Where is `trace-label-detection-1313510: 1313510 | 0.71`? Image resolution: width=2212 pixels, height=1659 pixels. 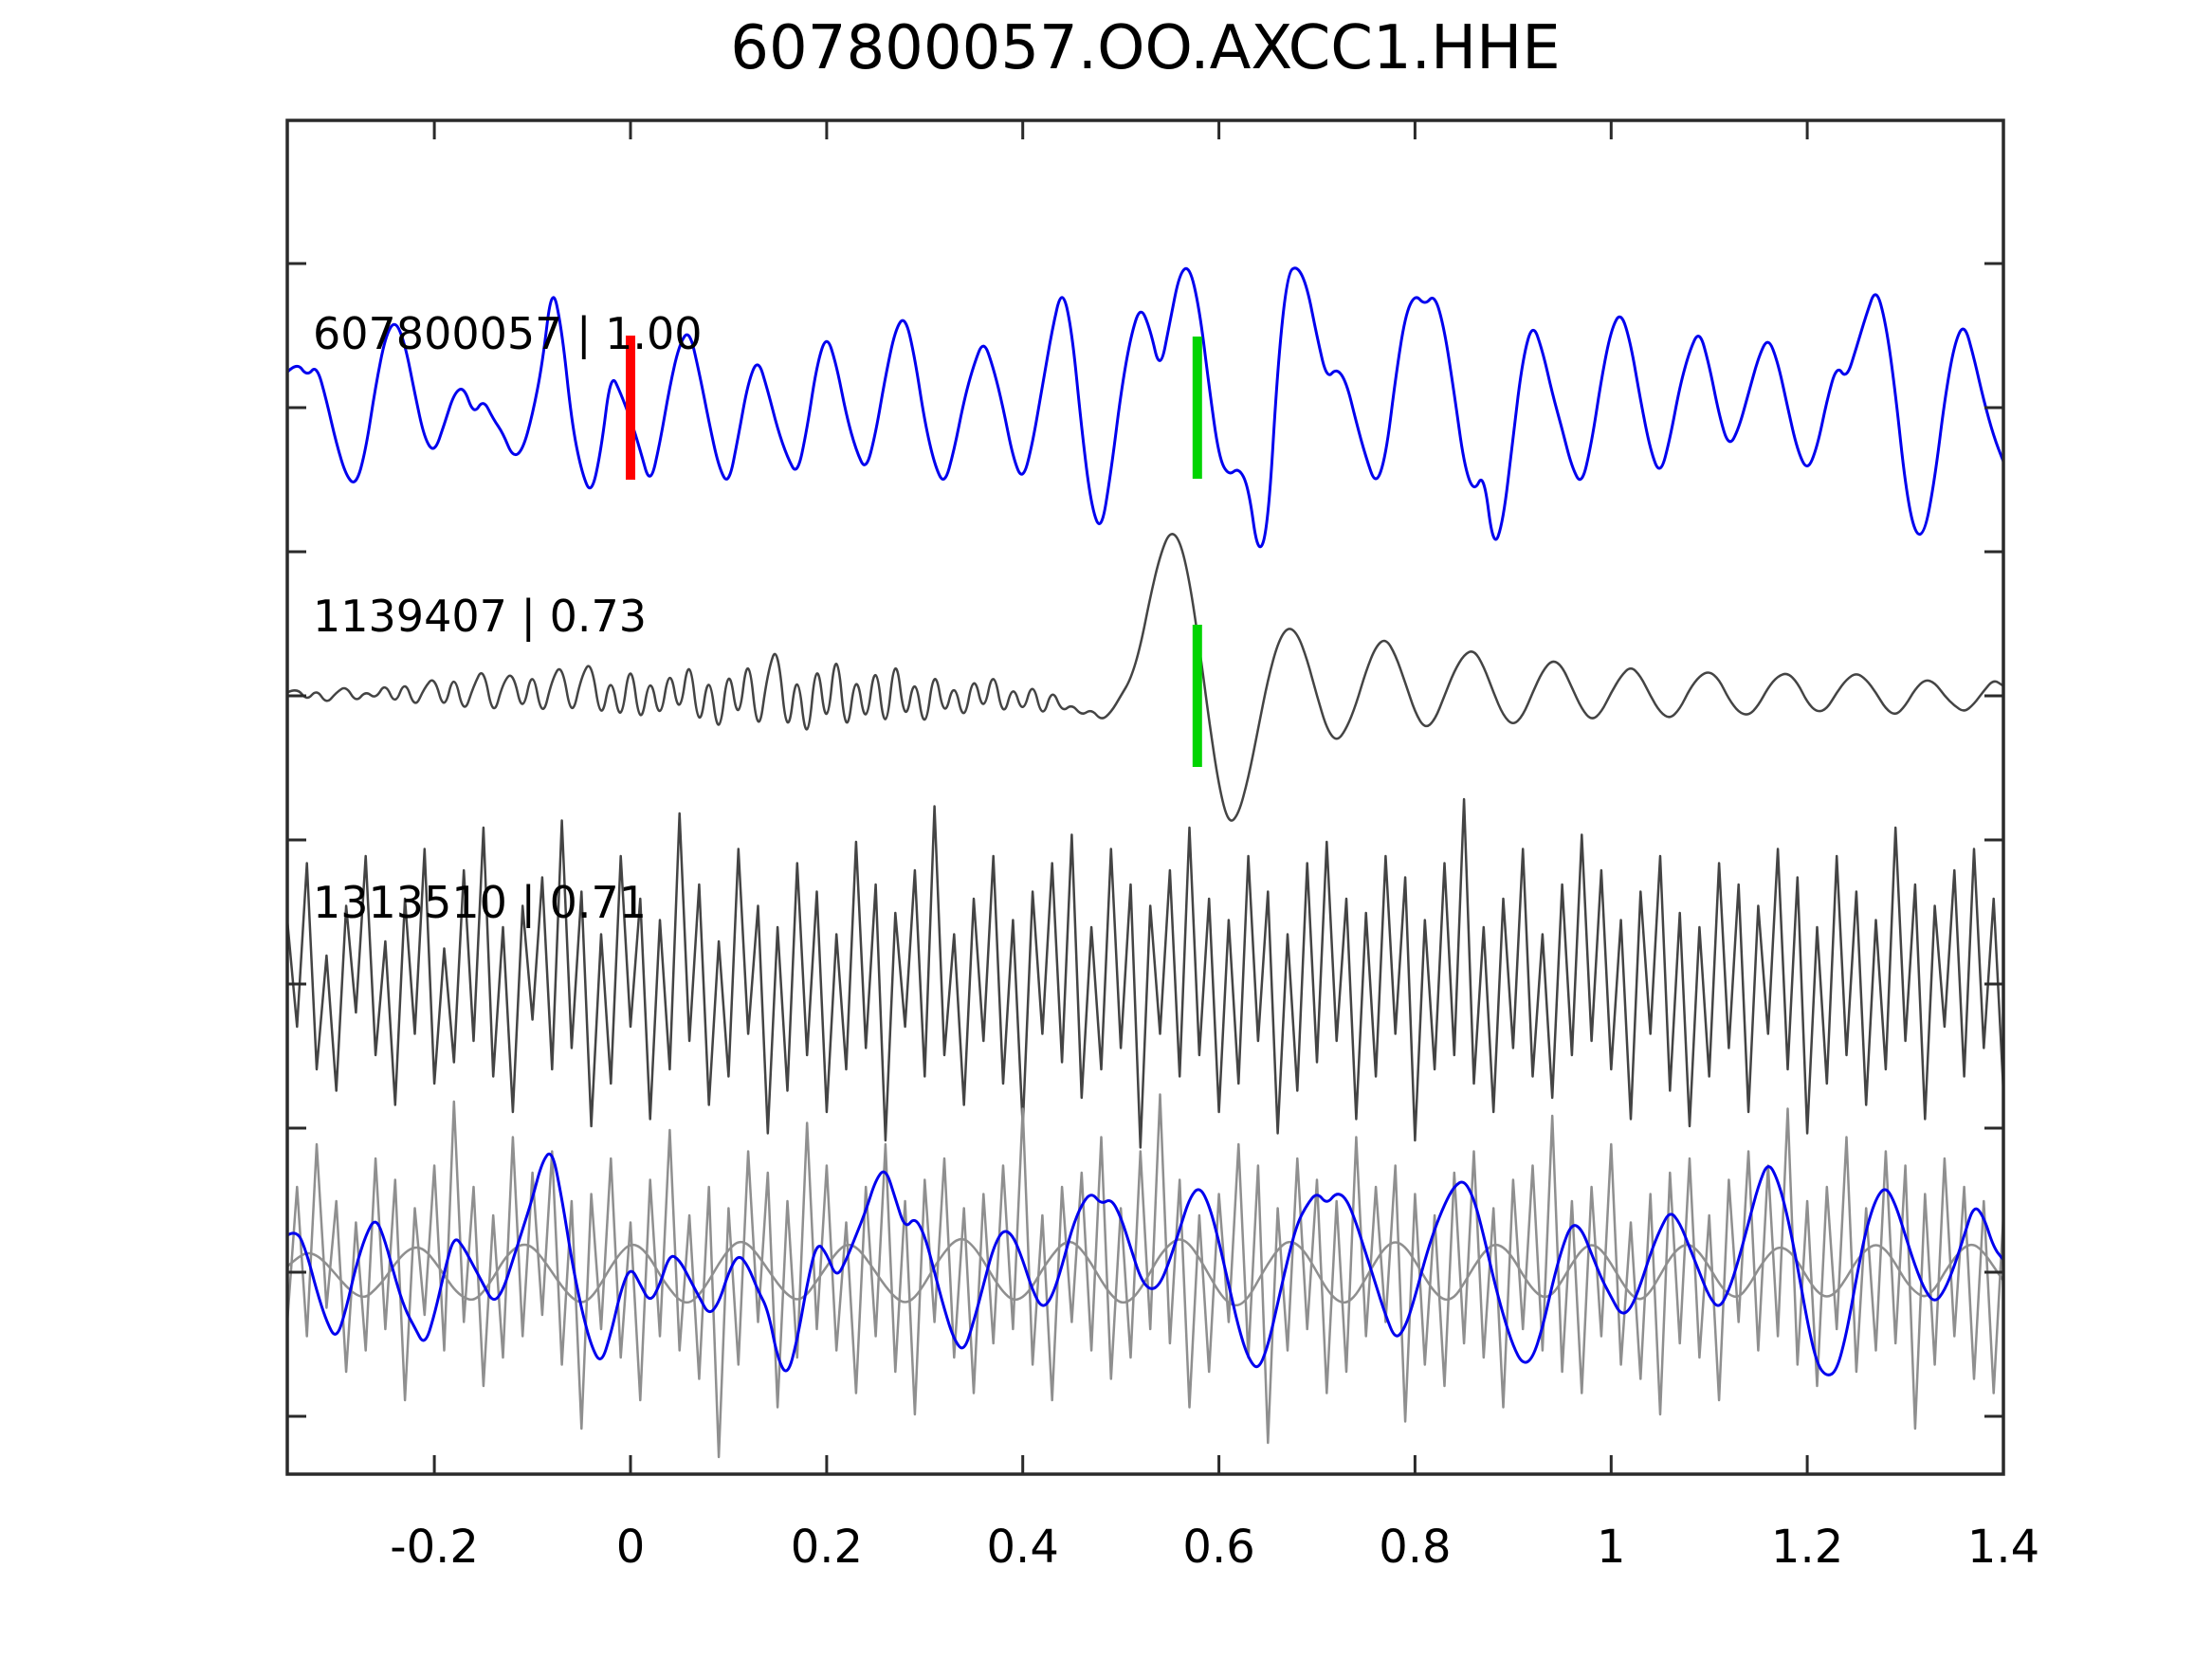 trace-label-detection-1313510: 1313510 | 0.71 is located at coordinates (480, 903).